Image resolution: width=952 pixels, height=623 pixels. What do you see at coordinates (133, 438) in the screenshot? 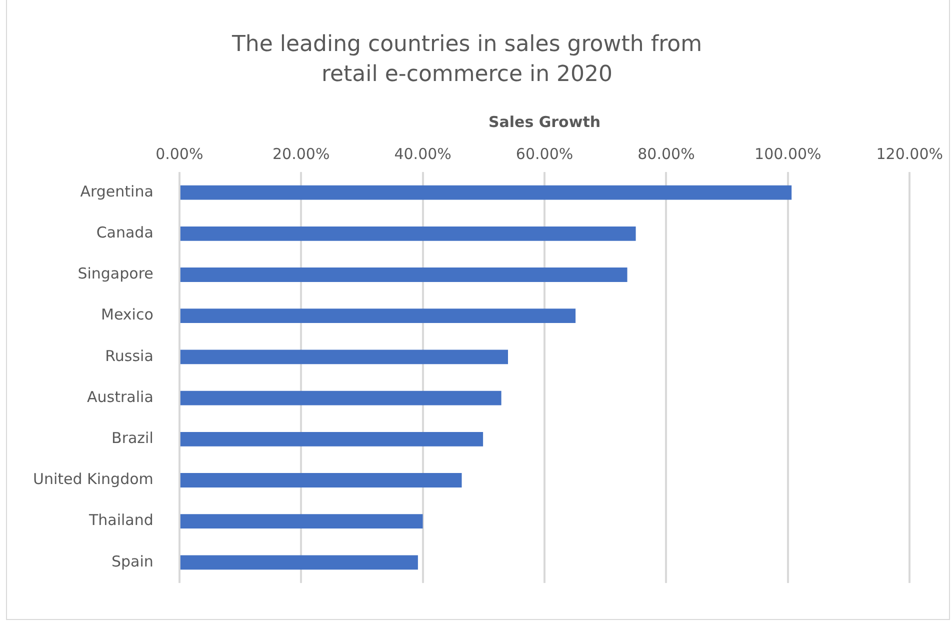
I see `y-tick-label: Brazil` at bounding box center [133, 438].